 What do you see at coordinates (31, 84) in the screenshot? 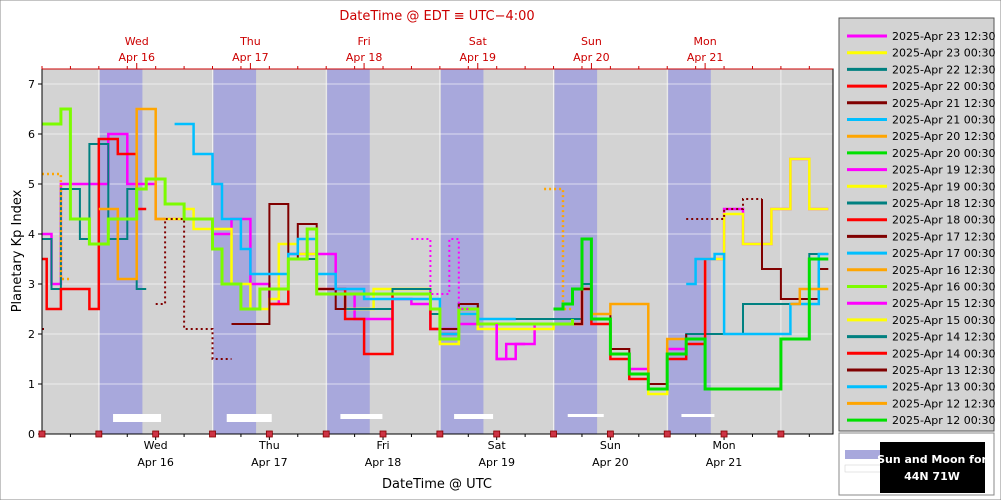
I see `y-tick-label: 7` at bounding box center [31, 84].